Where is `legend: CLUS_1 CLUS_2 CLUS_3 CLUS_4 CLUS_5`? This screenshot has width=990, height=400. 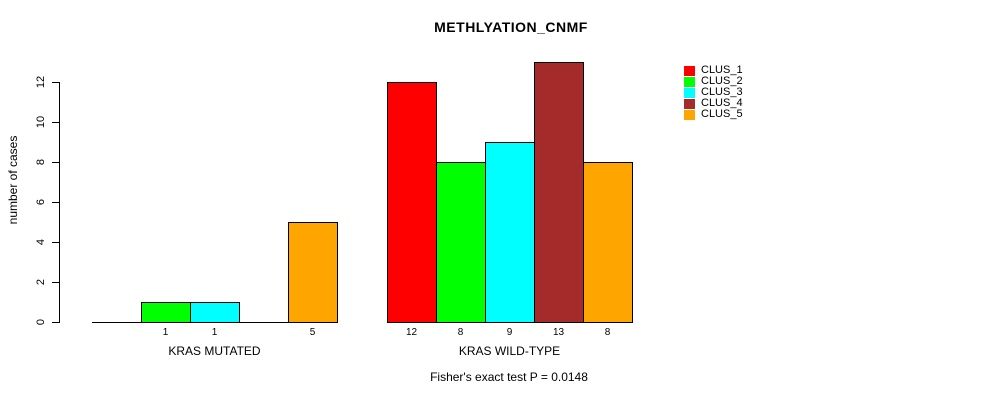
legend: CLUS_1 CLUS_2 CLUS_3 CLUS_4 CLUS_5 is located at coordinates (713, 92).